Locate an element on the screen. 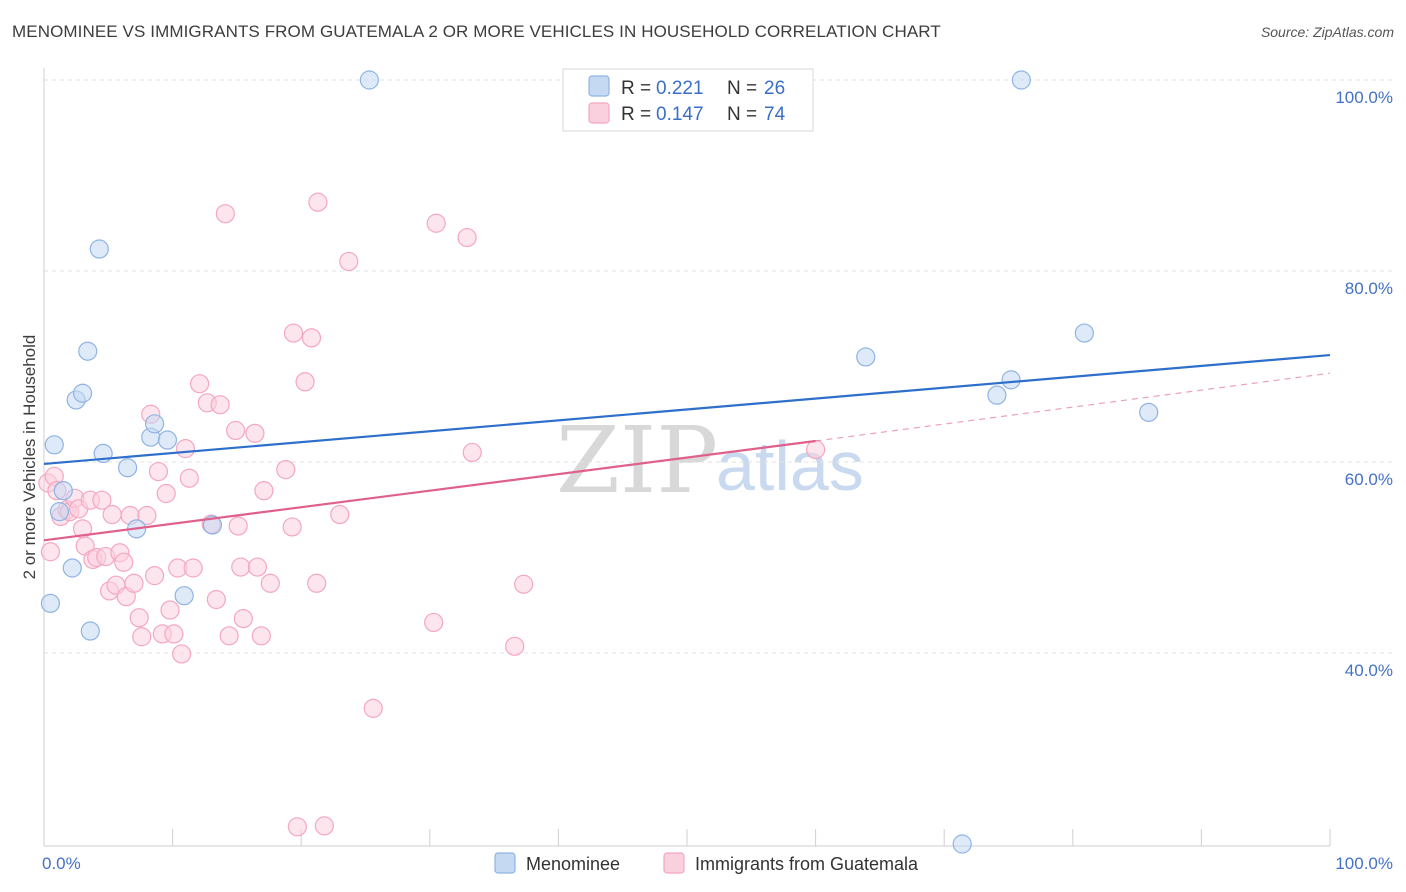 The width and height of the screenshot is (1406, 892). x-tick-label-left: 0.0% is located at coordinates (61, 863).